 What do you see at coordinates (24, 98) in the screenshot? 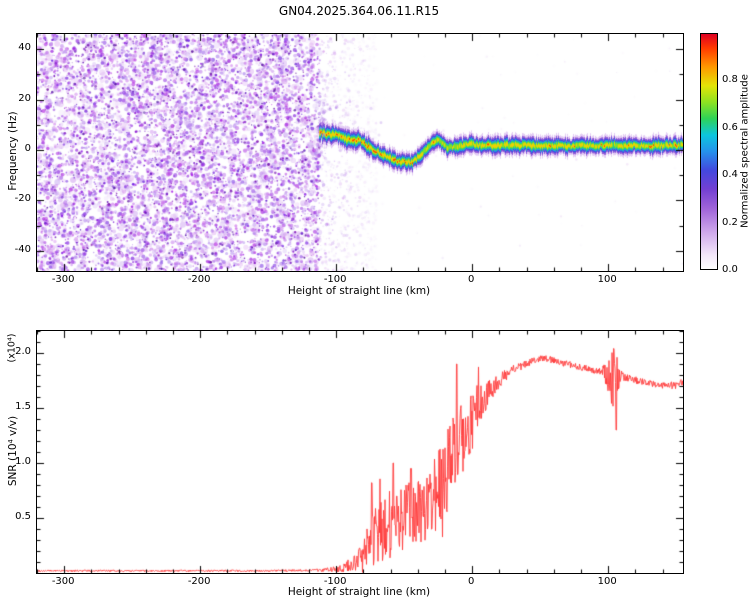
I see `tick-label: 20` at bounding box center [24, 98].